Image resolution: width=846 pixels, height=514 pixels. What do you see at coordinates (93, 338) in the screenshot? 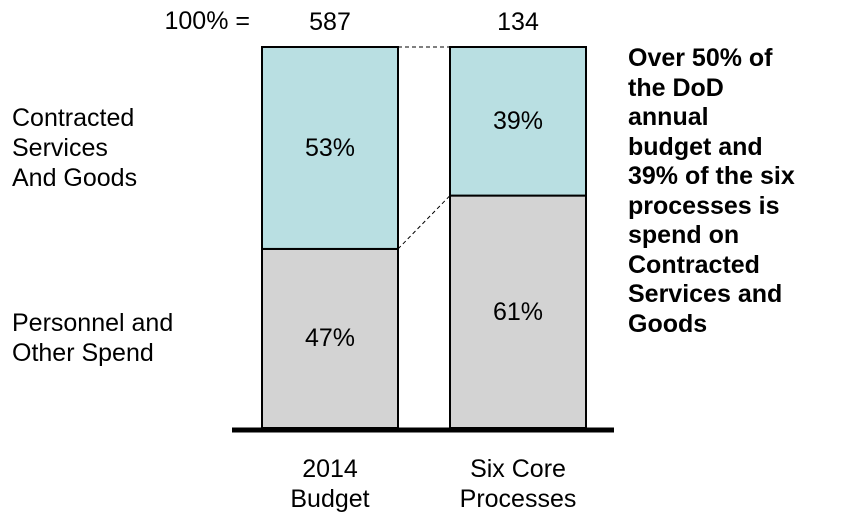
I see `series-label: Personnel and Other Spend` at bounding box center [93, 338].